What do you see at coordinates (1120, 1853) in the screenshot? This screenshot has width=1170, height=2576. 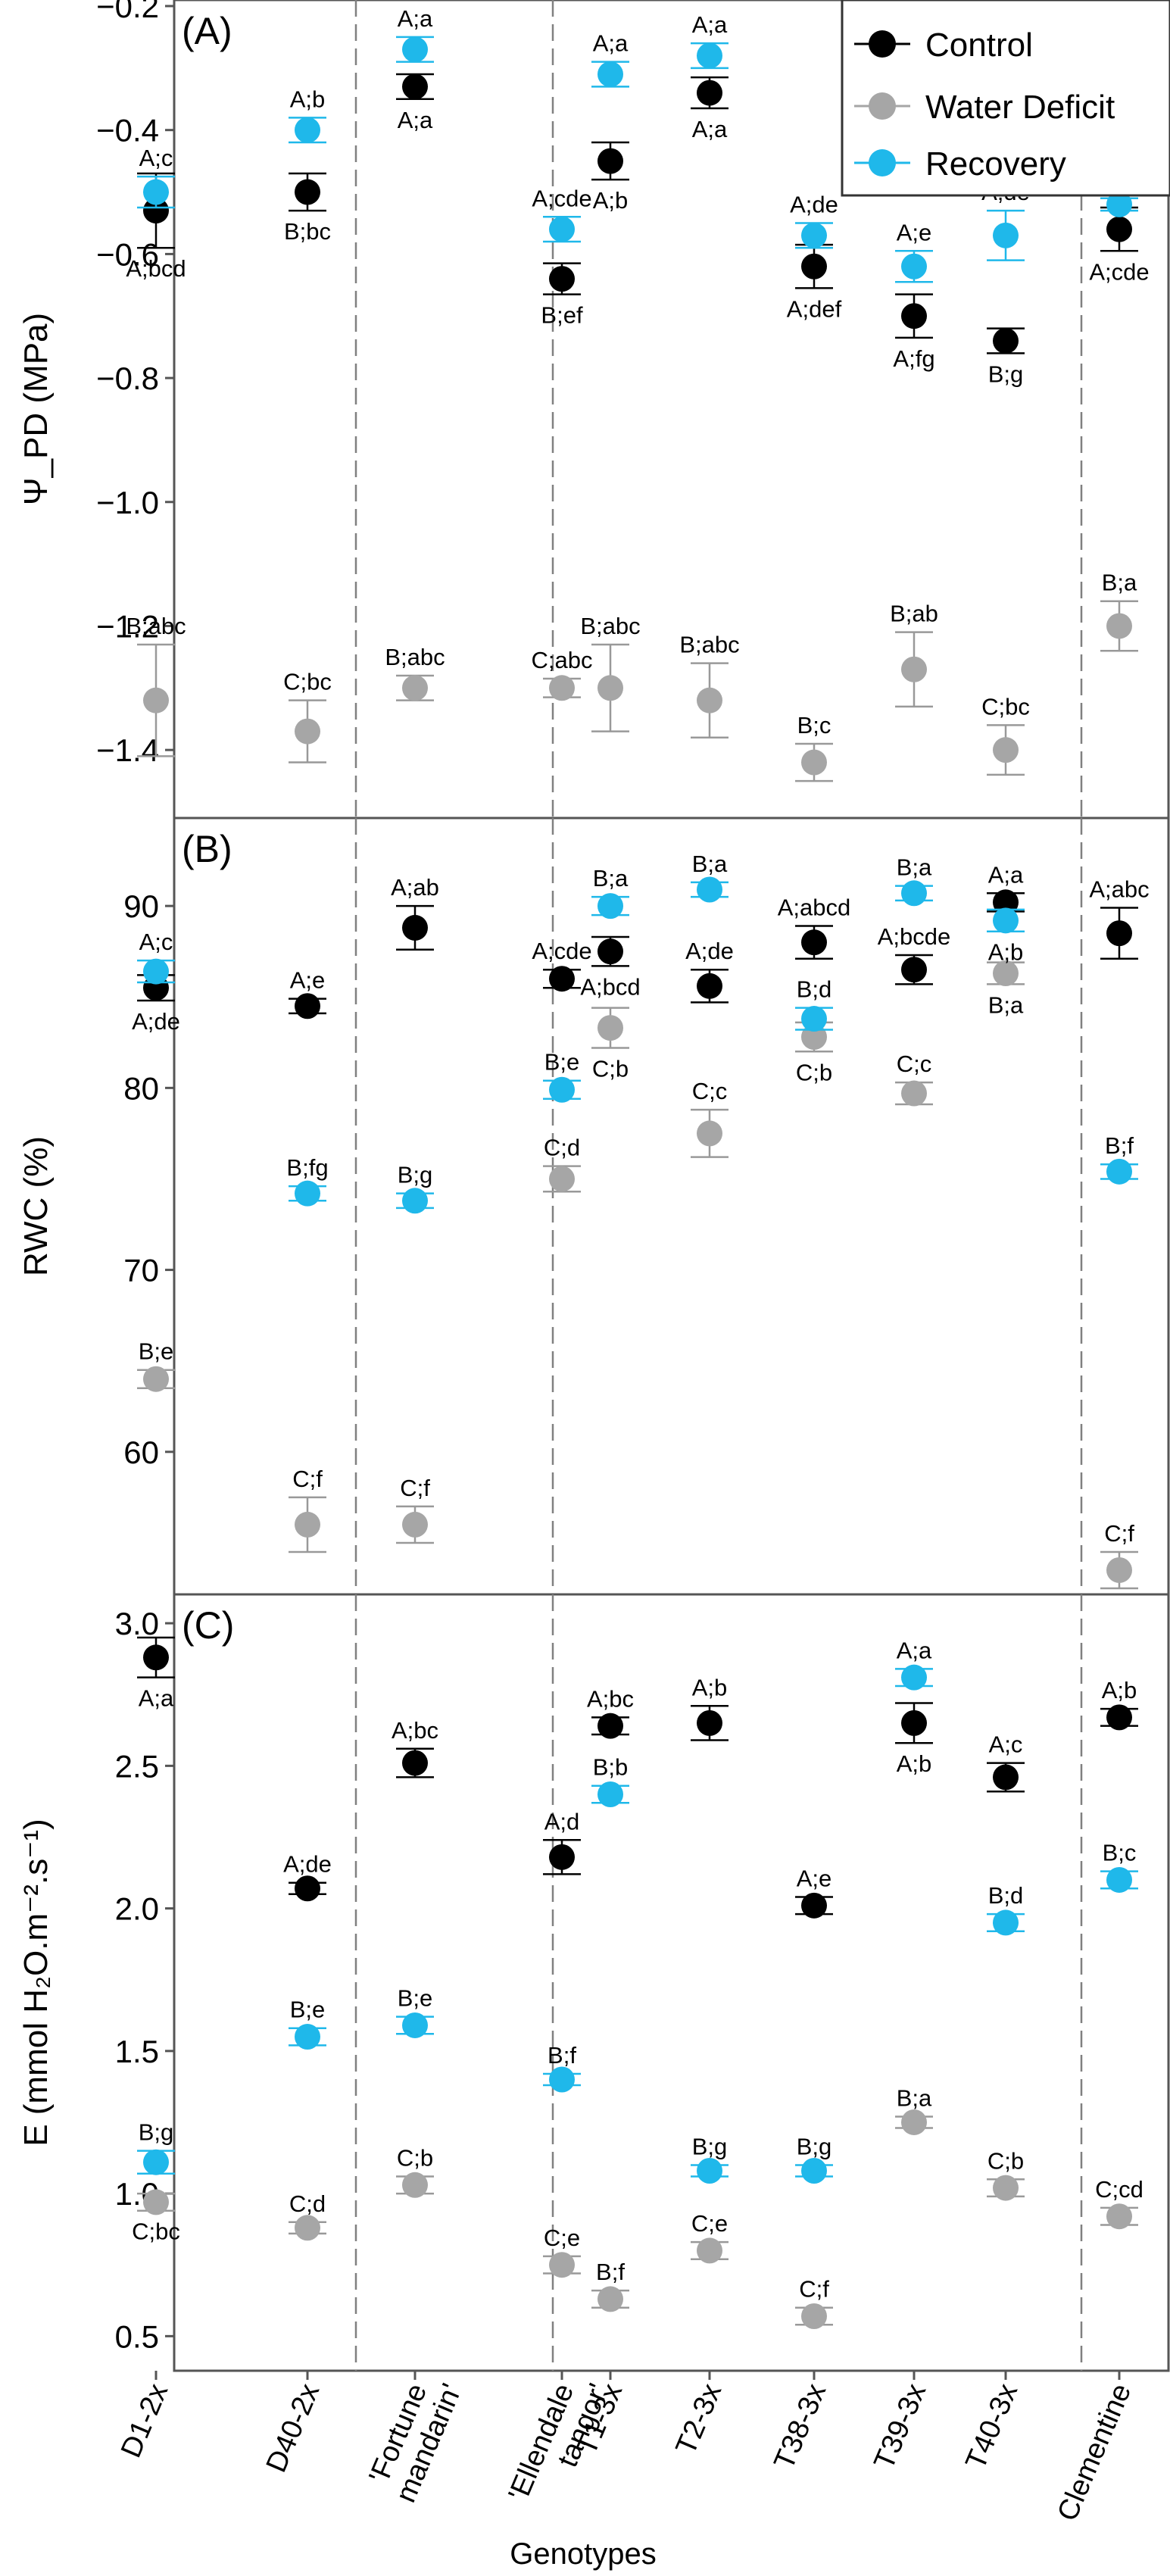 I see `data-label: B;c` at bounding box center [1120, 1853].